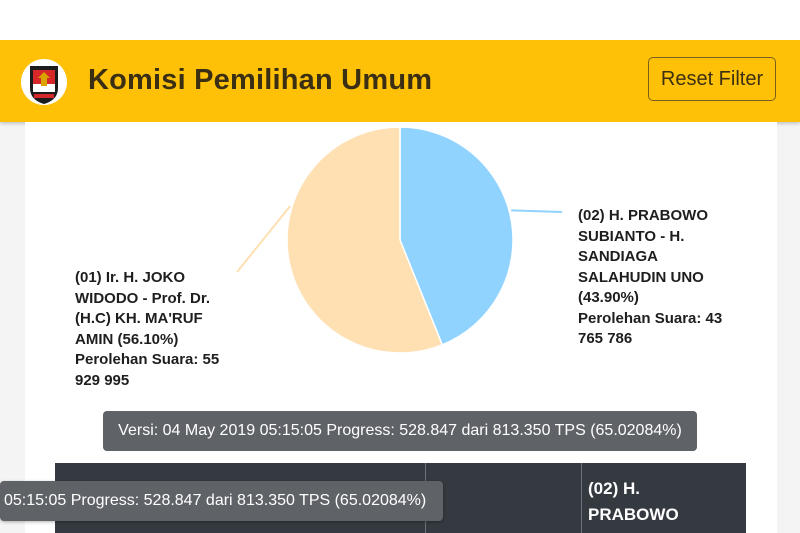 The height and width of the screenshot is (533, 800). Describe the element at coordinates (633, 514) in the screenshot. I see `candidate-02-header-line: PRABOWO` at that location.